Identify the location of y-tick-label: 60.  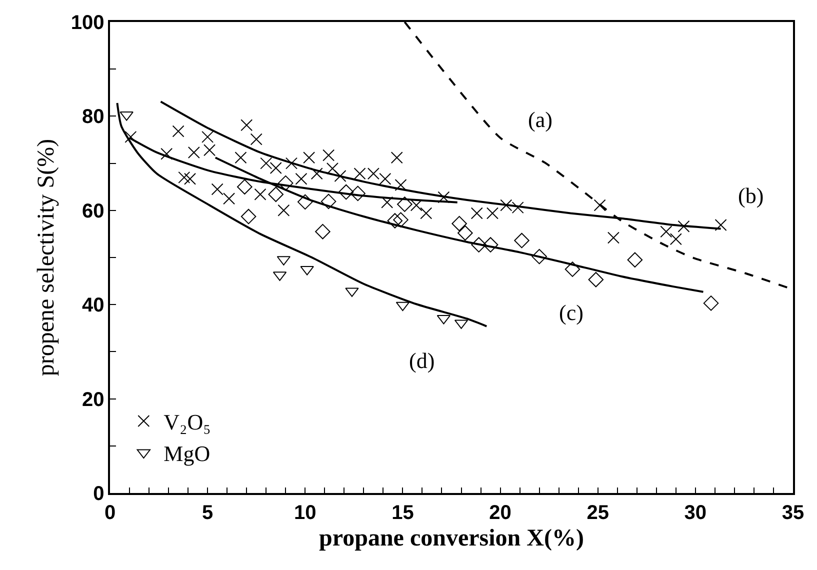
(93, 211).